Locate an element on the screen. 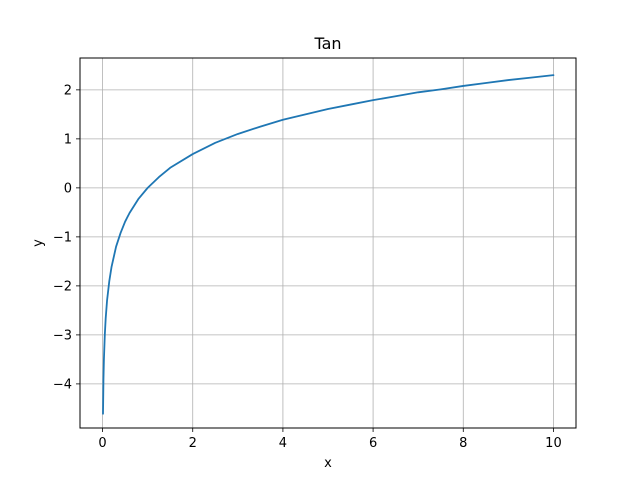  y-tick-label: −1 is located at coordinates (62, 237).